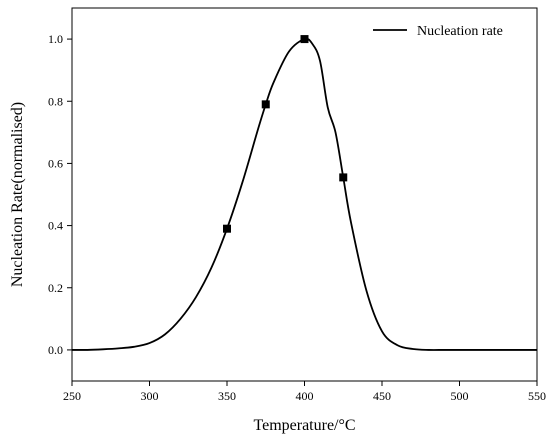  What do you see at coordinates (55, 288) in the screenshot?
I see `y-tick-label: 0.2` at bounding box center [55, 288].